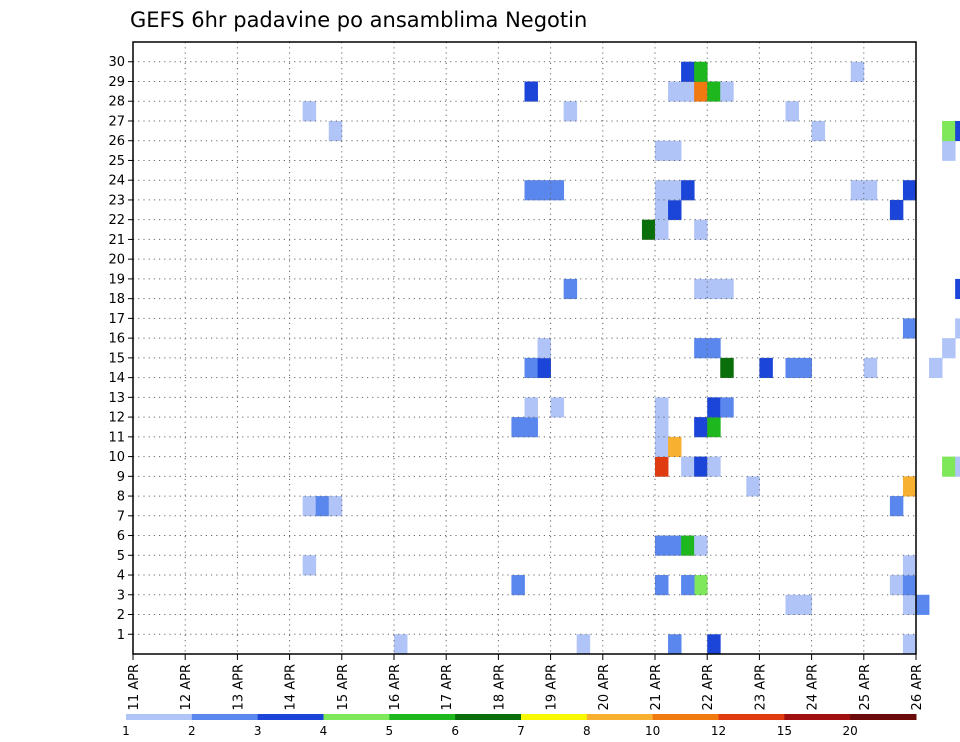 The height and width of the screenshot is (742, 960). What do you see at coordinates (116, 121) in the screenshot?
I see `y-tick-label: 27` at bounding box center [116, 121].